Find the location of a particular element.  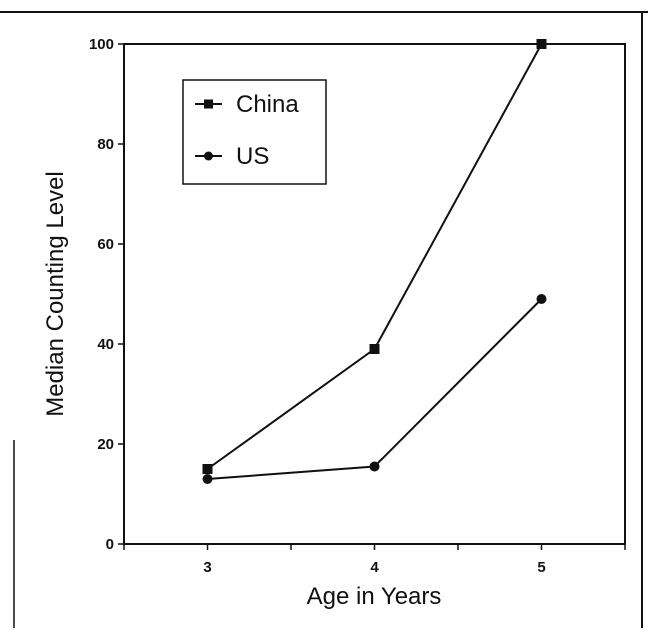

legend-box is located at coordinates (254, 132).